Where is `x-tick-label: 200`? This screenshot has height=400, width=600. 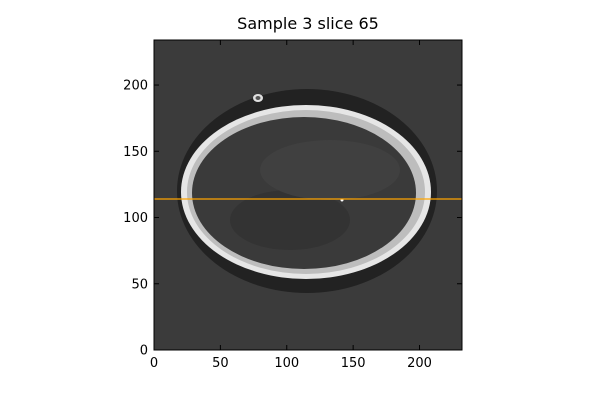 x-tick-label: 200 is located at coordinates (419, 363).